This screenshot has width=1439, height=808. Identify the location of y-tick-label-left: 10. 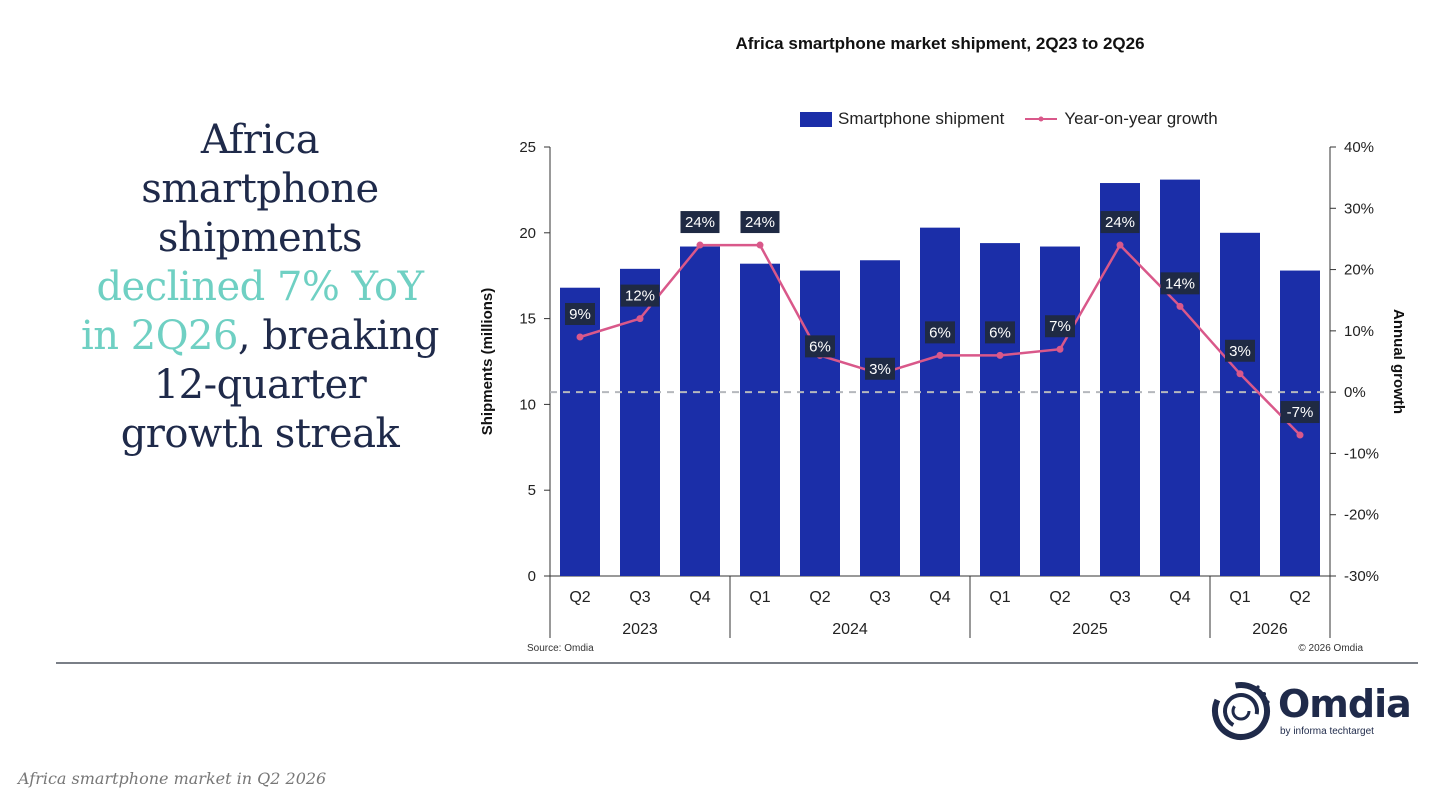
(527, 404).